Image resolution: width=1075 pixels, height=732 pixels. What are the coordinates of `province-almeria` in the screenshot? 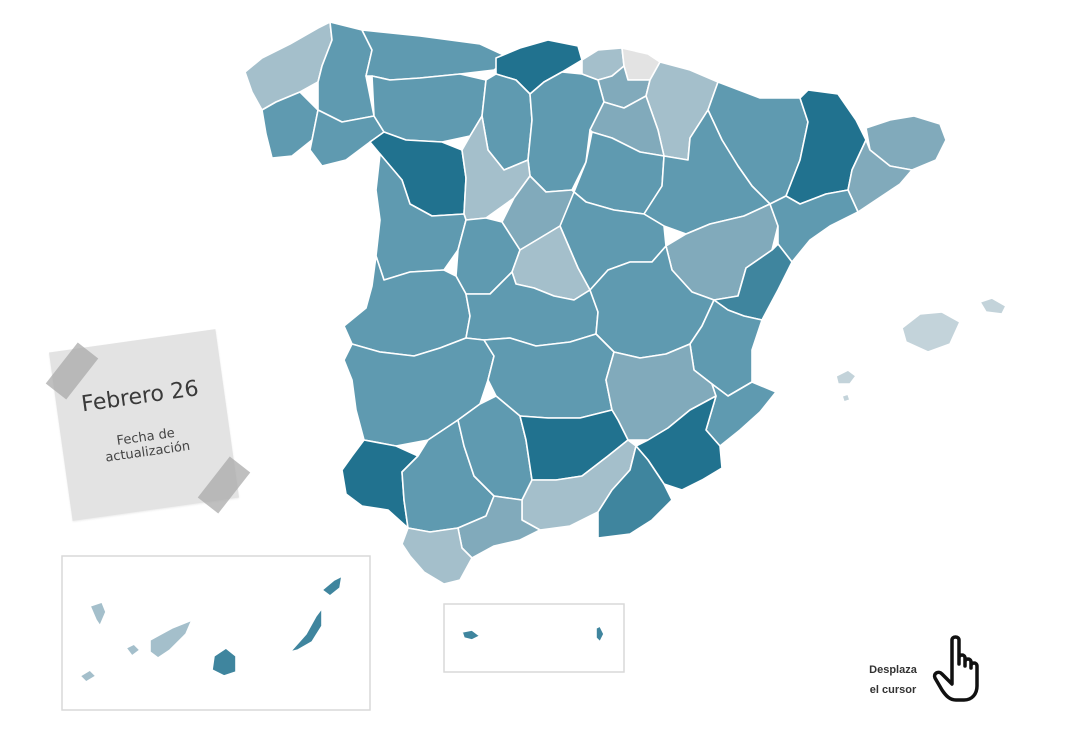 It's located at (635, 492).